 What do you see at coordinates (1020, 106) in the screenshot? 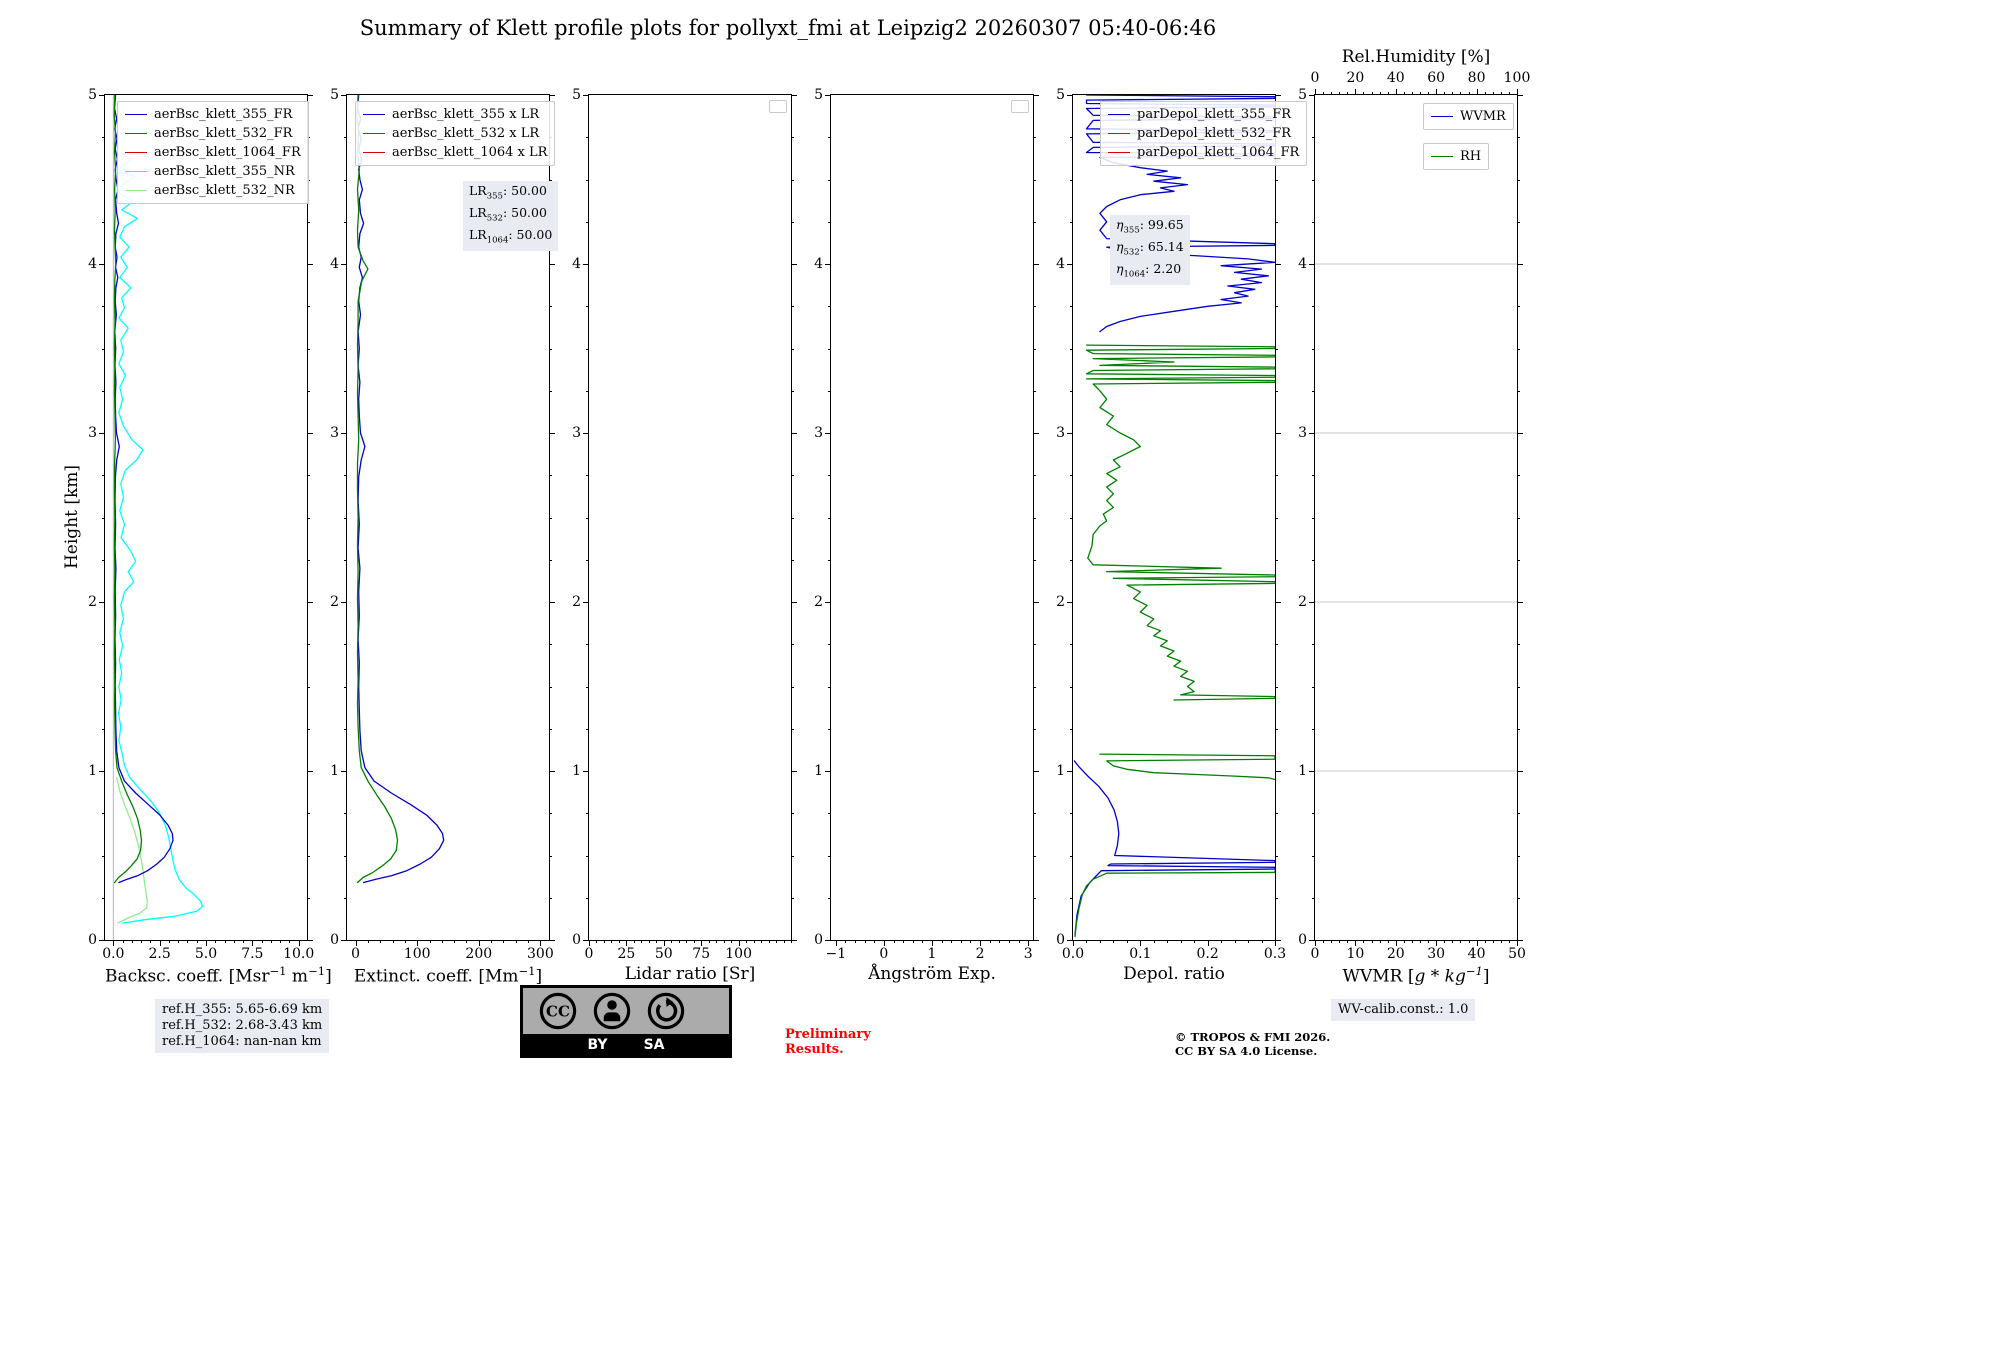
I see `legend-empty` at bounding box center [1020, 106].